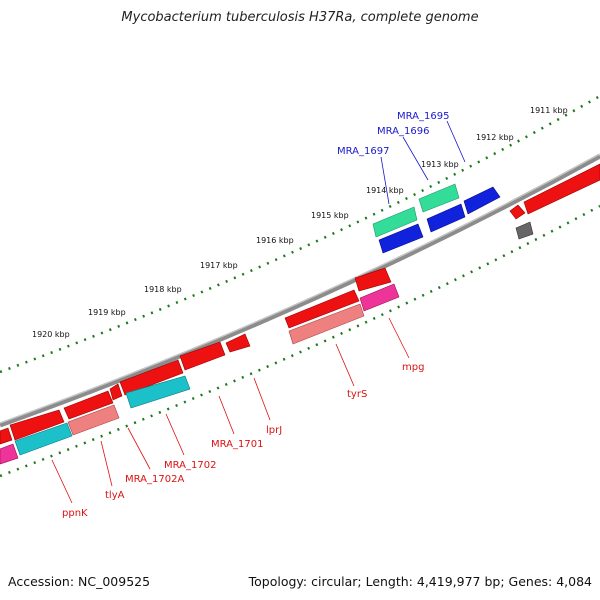  What do you see at coordinates (322, 309) in the screenshot?
I see `gene-tyrS` at bounding box center [322, 309].